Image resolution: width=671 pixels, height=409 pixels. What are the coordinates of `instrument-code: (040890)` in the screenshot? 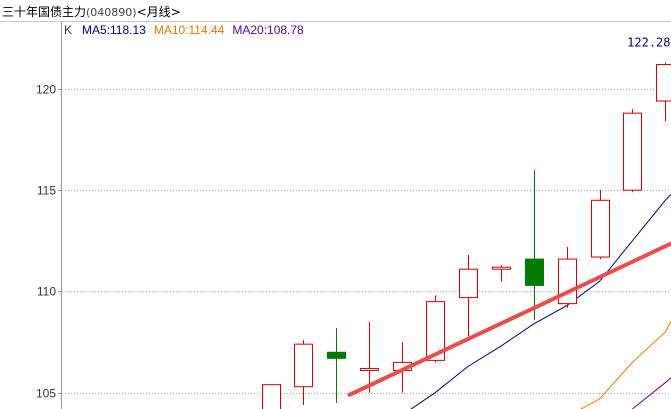 It's located at (111, 12).